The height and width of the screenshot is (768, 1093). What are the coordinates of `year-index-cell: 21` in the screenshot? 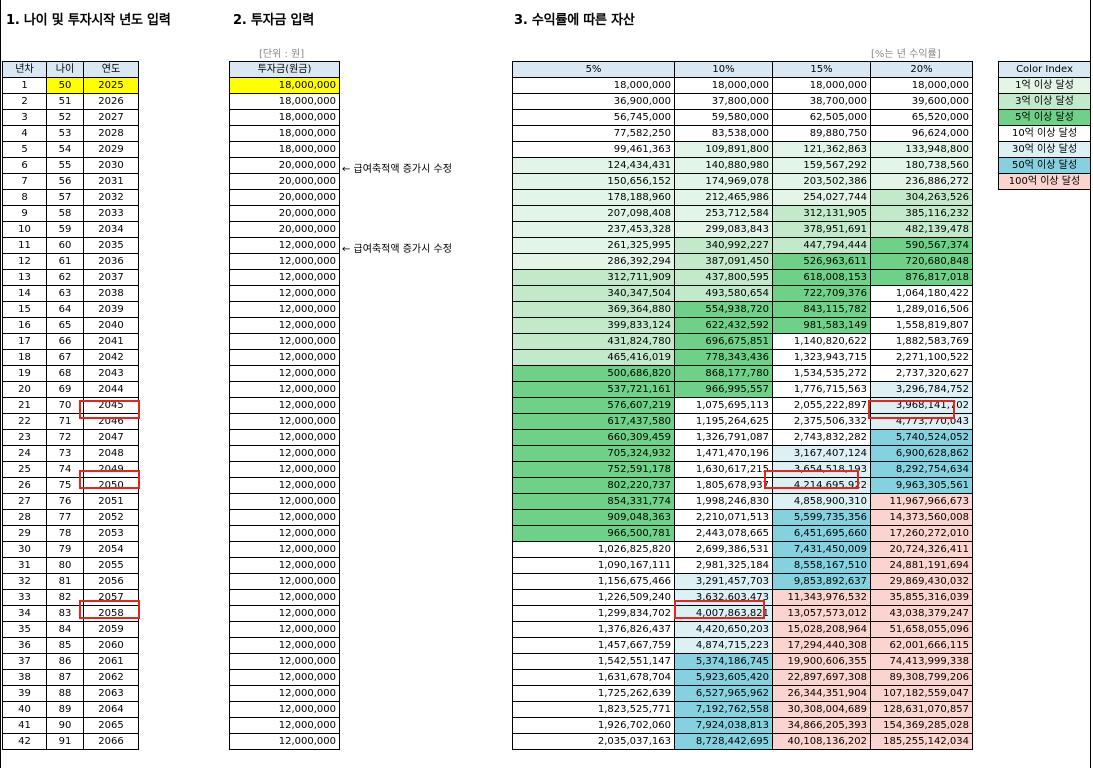 It's located at (24, 405).